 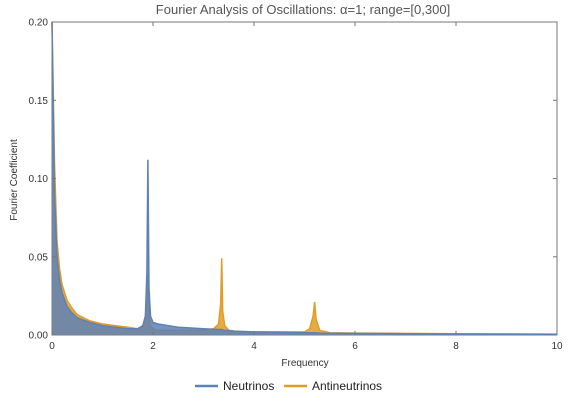 I want to click on y-tick-label: 0.00, so click(x=39, y=336).